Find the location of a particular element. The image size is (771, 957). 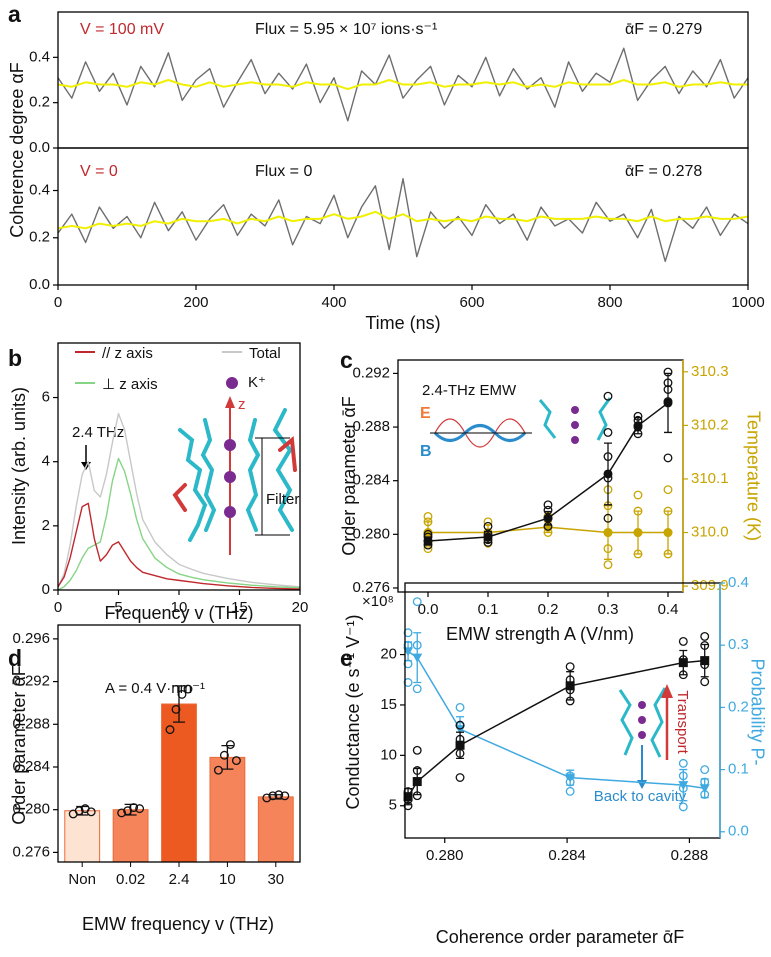

y-tick-label: 20 is located at coordinates (388, 654).